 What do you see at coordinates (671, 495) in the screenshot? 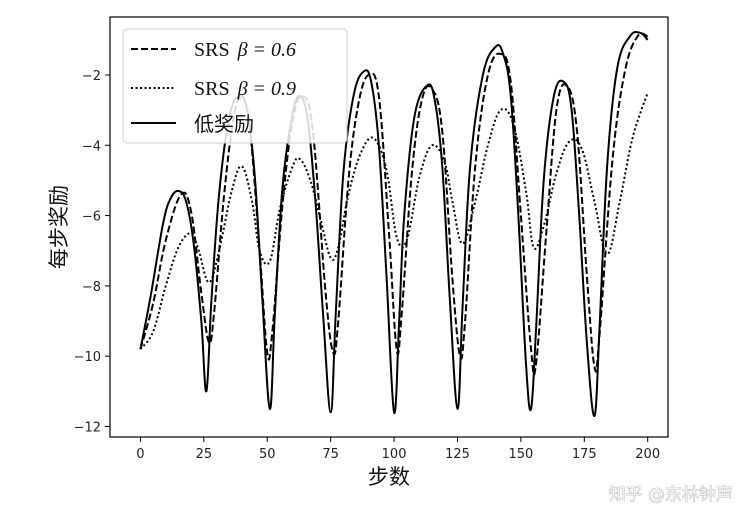
I see `watermark: 知乎 @东林钟声` at bounding box center [671, 495].